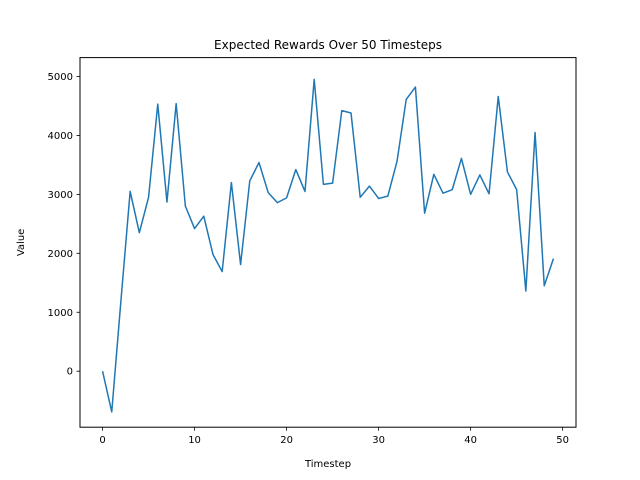 The image size is (640, 480). I want to click on y-axis: 0 1000 2000 3000 4000 5000, so click(64, 225).